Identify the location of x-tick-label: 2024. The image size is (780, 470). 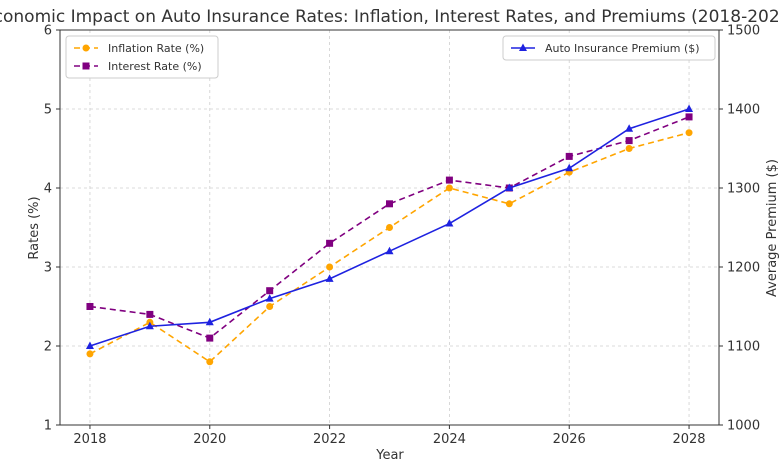
(449, 439).